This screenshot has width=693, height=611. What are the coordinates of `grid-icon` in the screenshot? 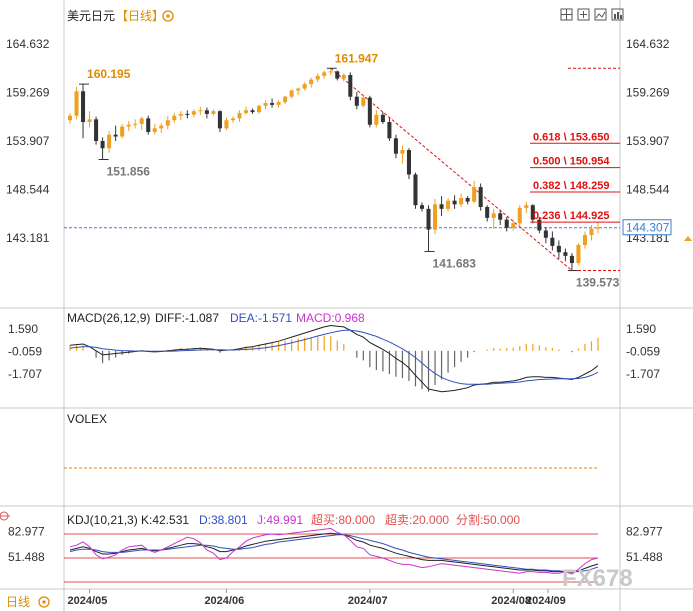 It's located at (566, 14).